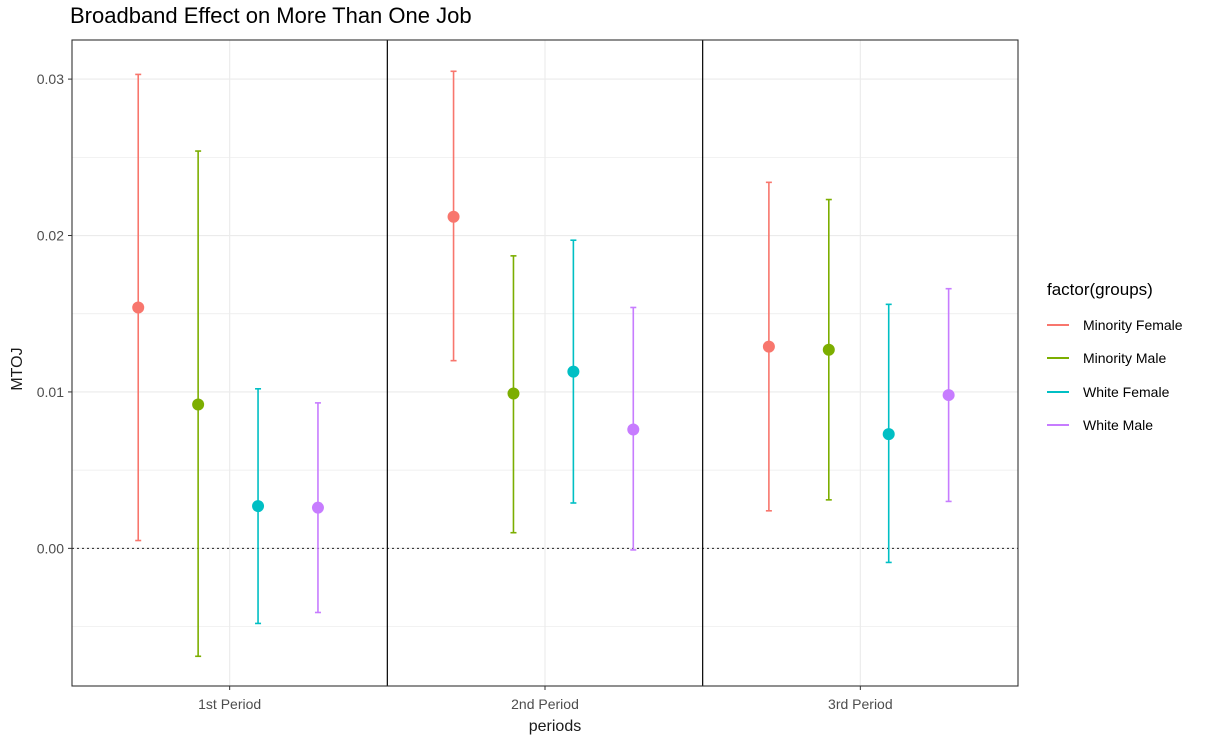 The image size is (1215, 740). What do you see at coordinates (1125, 358) in the screenshot?
I see `legend-label: Minority Male` at bounding box center [1125, 358].